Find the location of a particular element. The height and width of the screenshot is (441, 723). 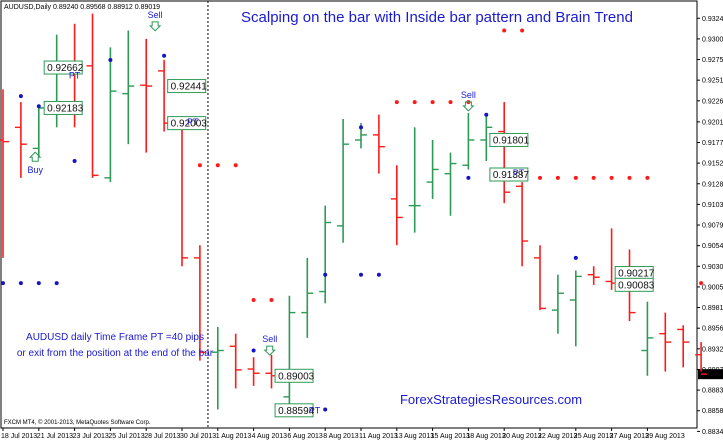

x-tick-label: 8 Aug 2013 is located at coordinates (341, 436).